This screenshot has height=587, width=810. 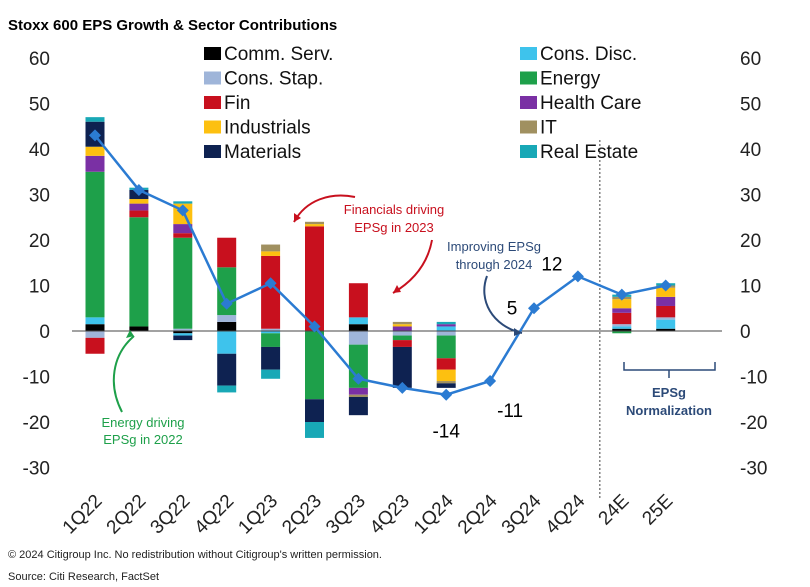 I want to click on epsg-point-2Q24, so click(x=490, y=381).